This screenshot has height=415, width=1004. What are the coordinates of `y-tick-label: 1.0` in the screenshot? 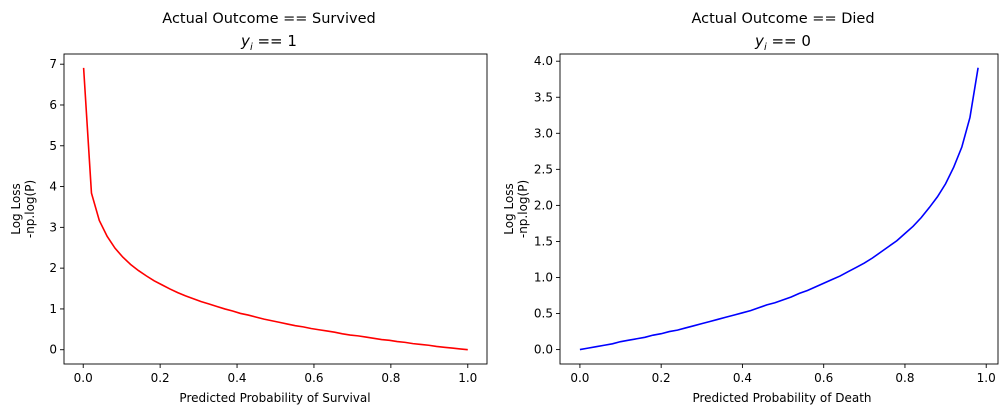 It's located at (543, 277).